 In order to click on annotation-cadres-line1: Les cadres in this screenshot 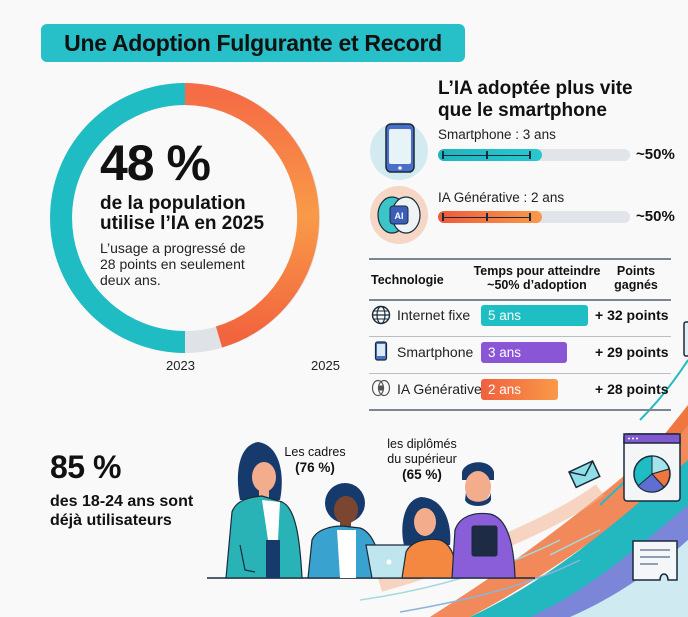, I will do `click(315, 452)`.